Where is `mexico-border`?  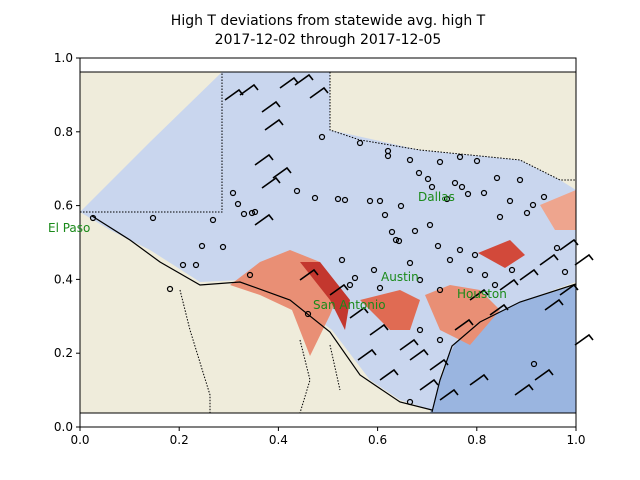 mexico-border is located at coordinates (260, 351).